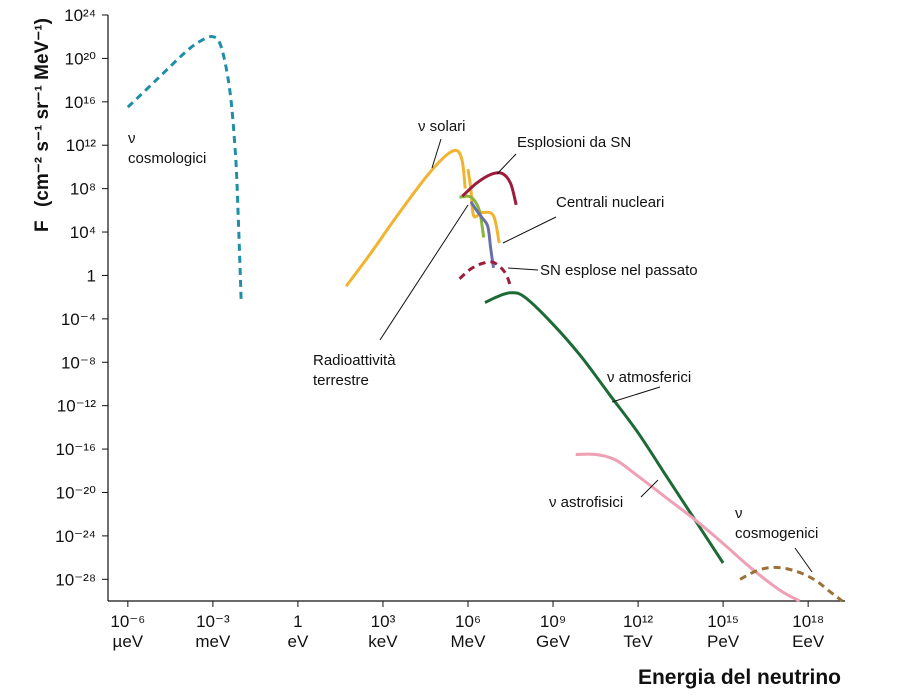  I want to click on y-tick-label: 10²⁰, so click(81, 58).